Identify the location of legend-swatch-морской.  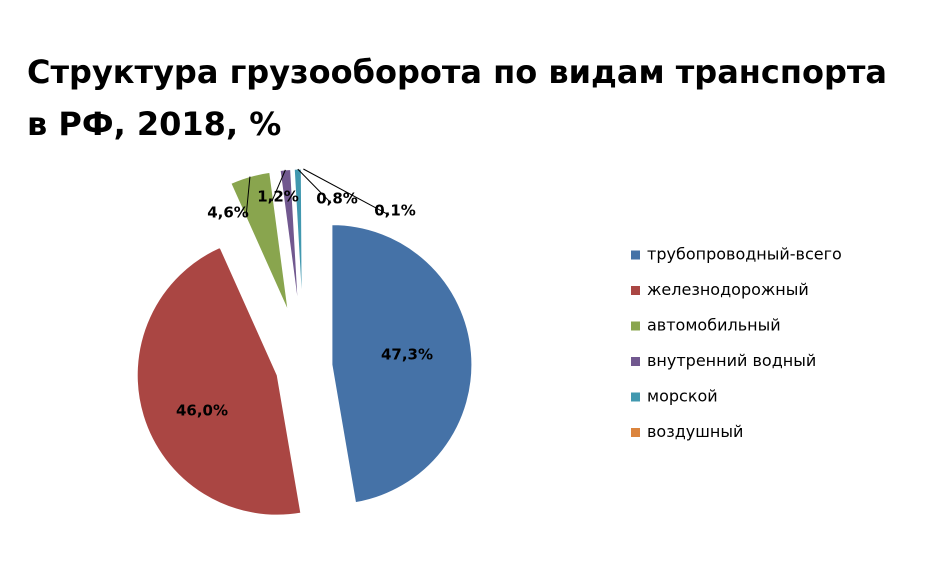
(635, 397).